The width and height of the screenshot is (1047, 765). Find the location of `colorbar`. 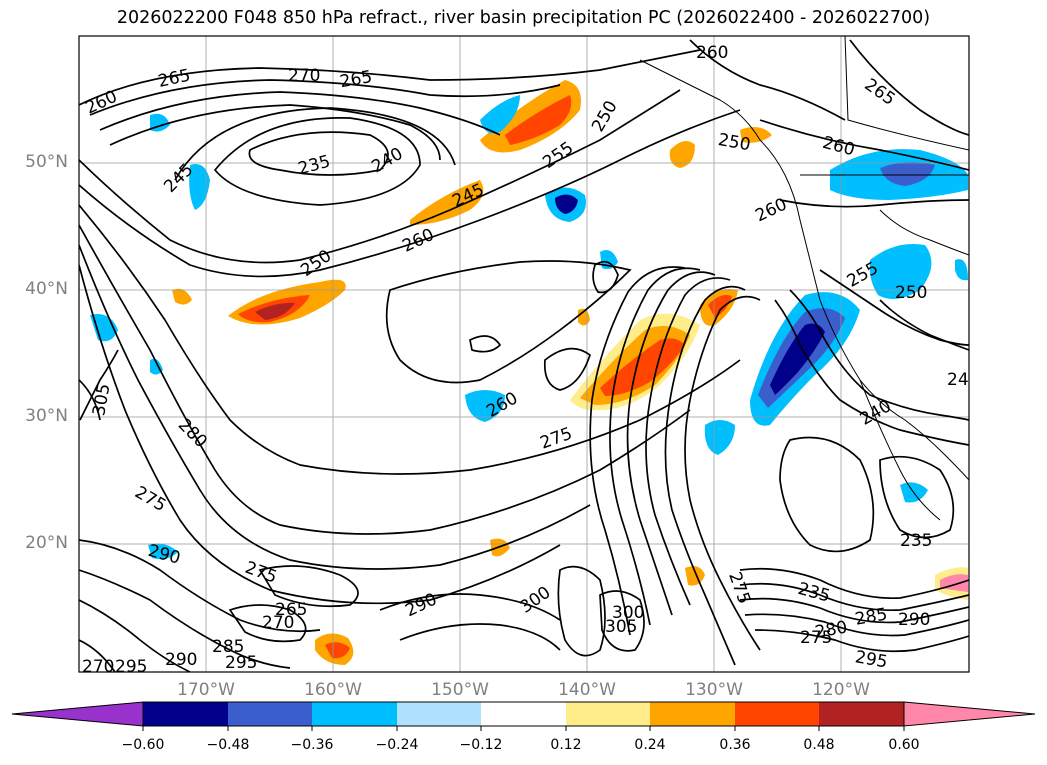

colorbar is located at coordinates (523, 716).